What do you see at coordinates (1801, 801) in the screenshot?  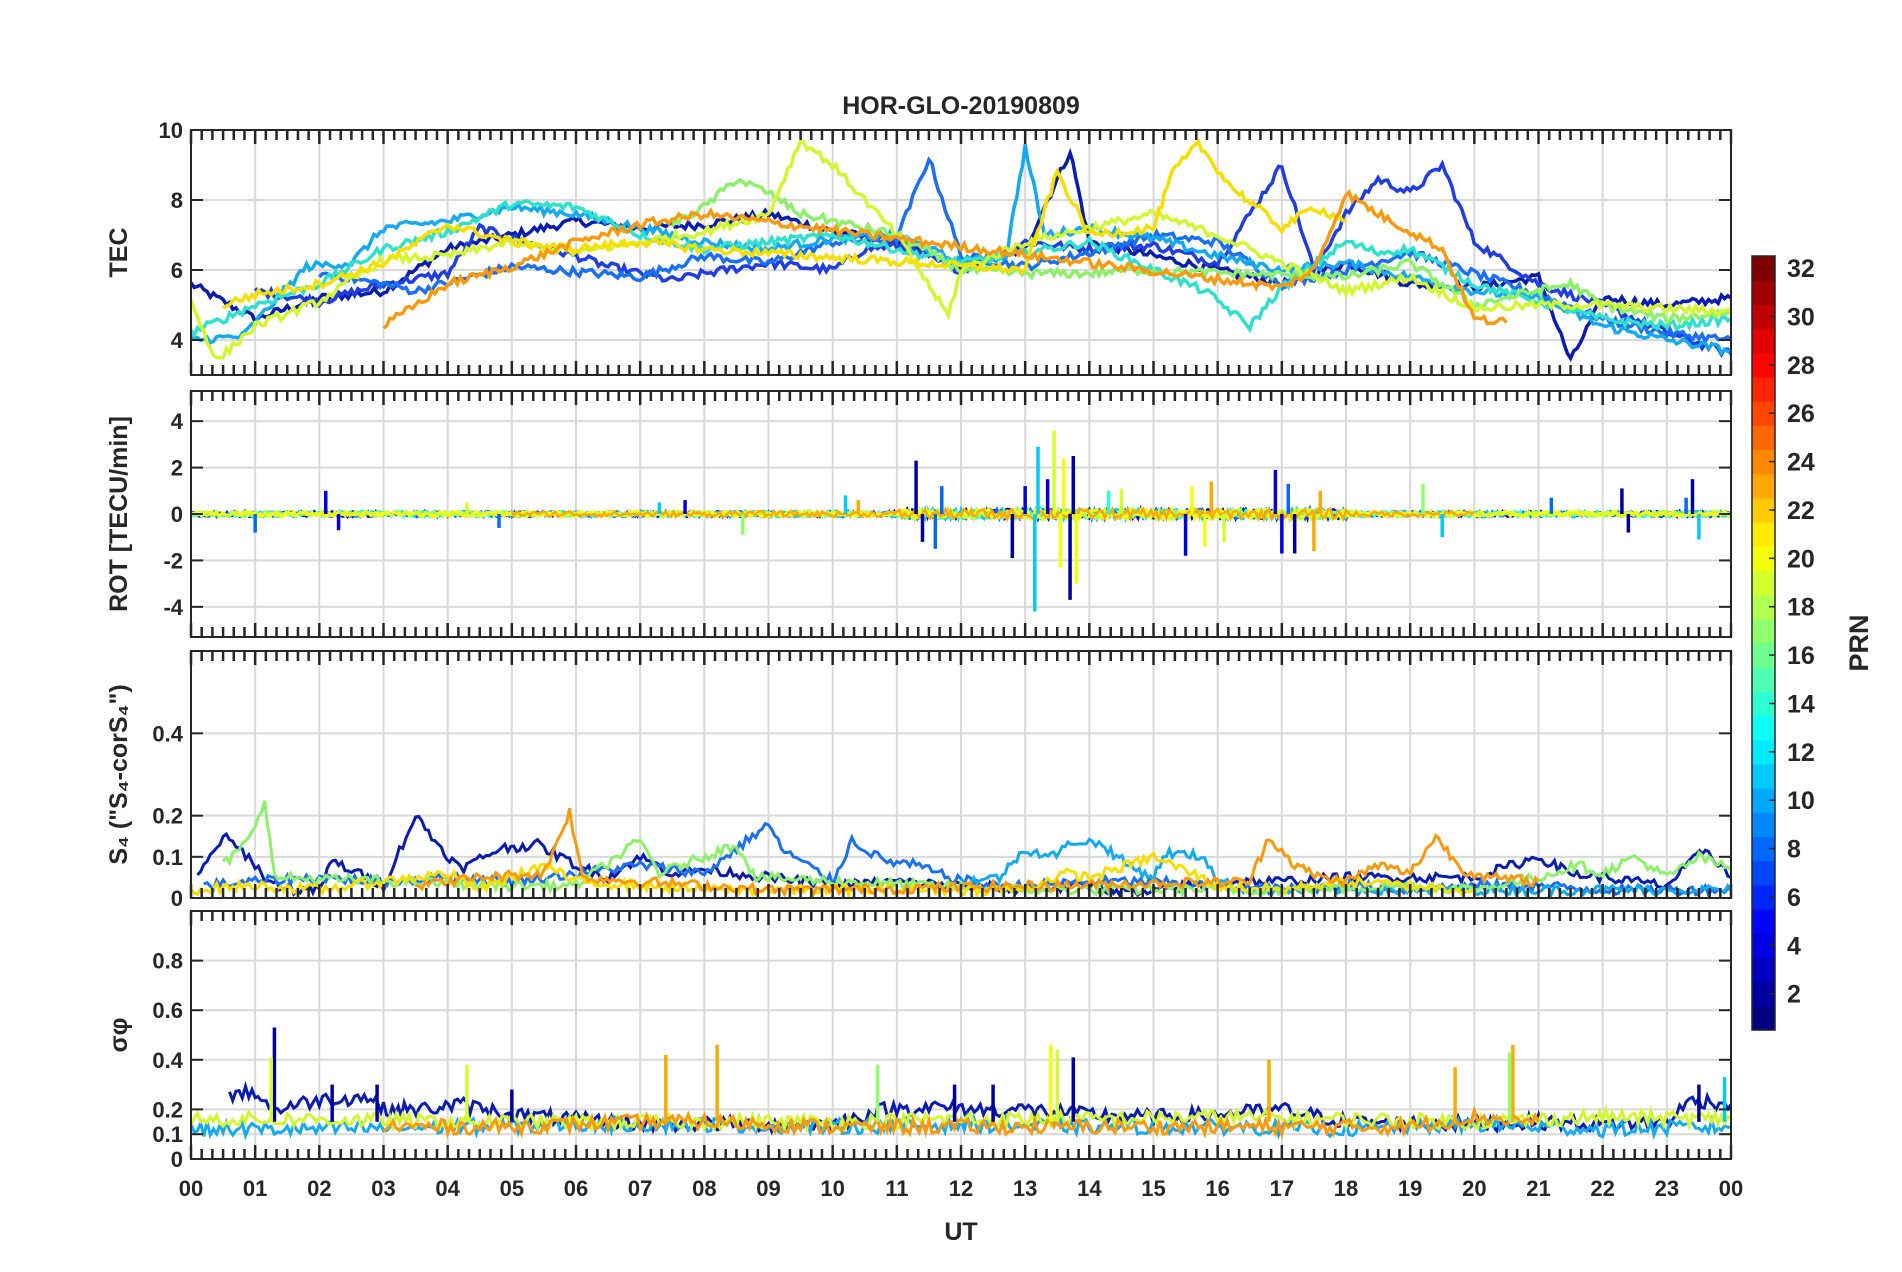 I see `colorbar-tick-label: 10` at bounding box center [1801, 801].